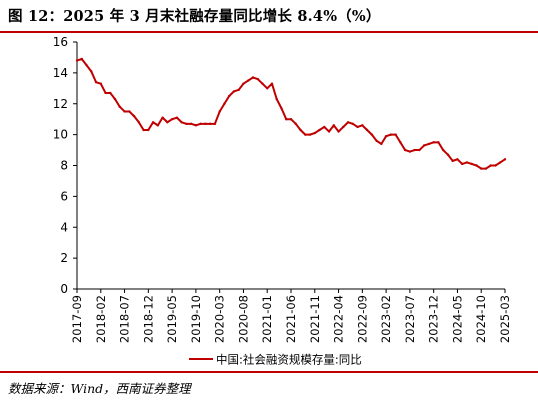  I want to click on x-tick-label: 2018-02, so click(101, 319).